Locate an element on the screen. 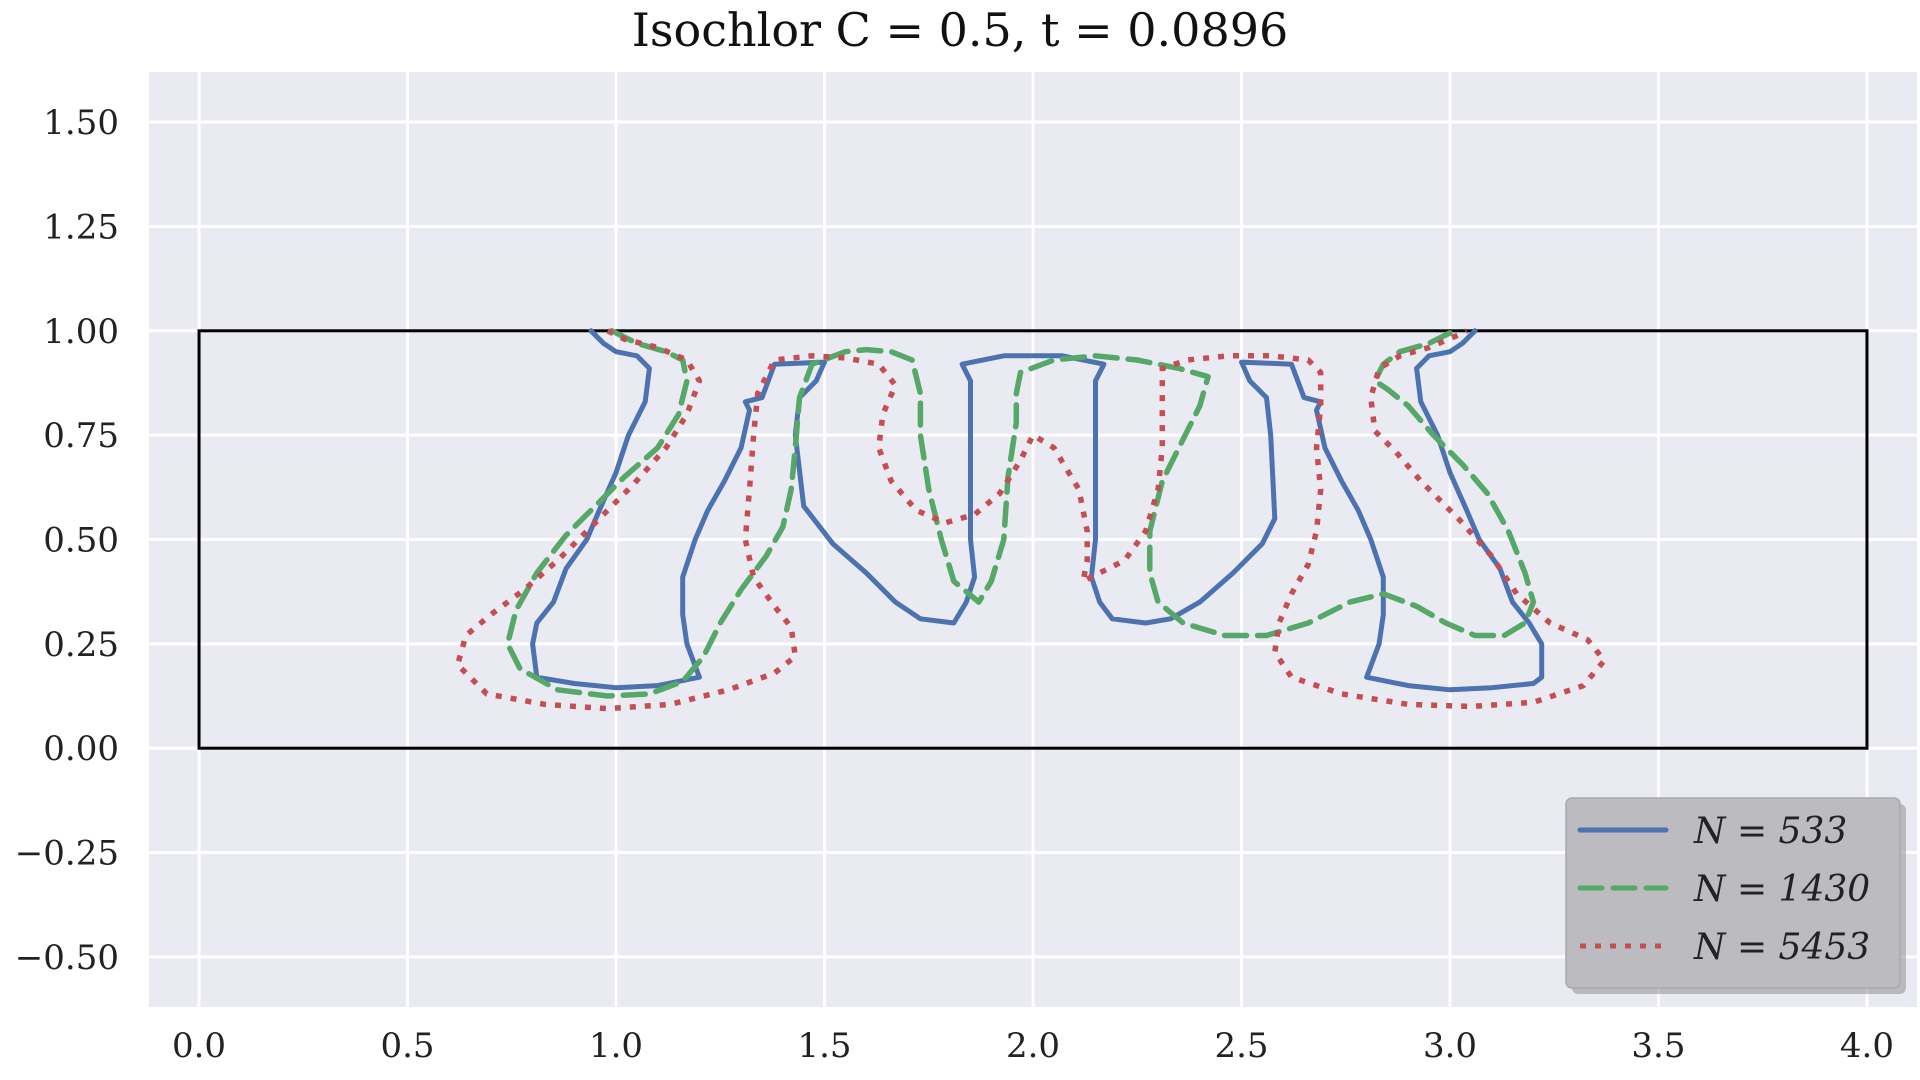  y-axis-ticks: −0.50 −0.25 0.00 0.25 0.50 0.75 1.00 1.25 1.50 is located at coordinates (67, 540).